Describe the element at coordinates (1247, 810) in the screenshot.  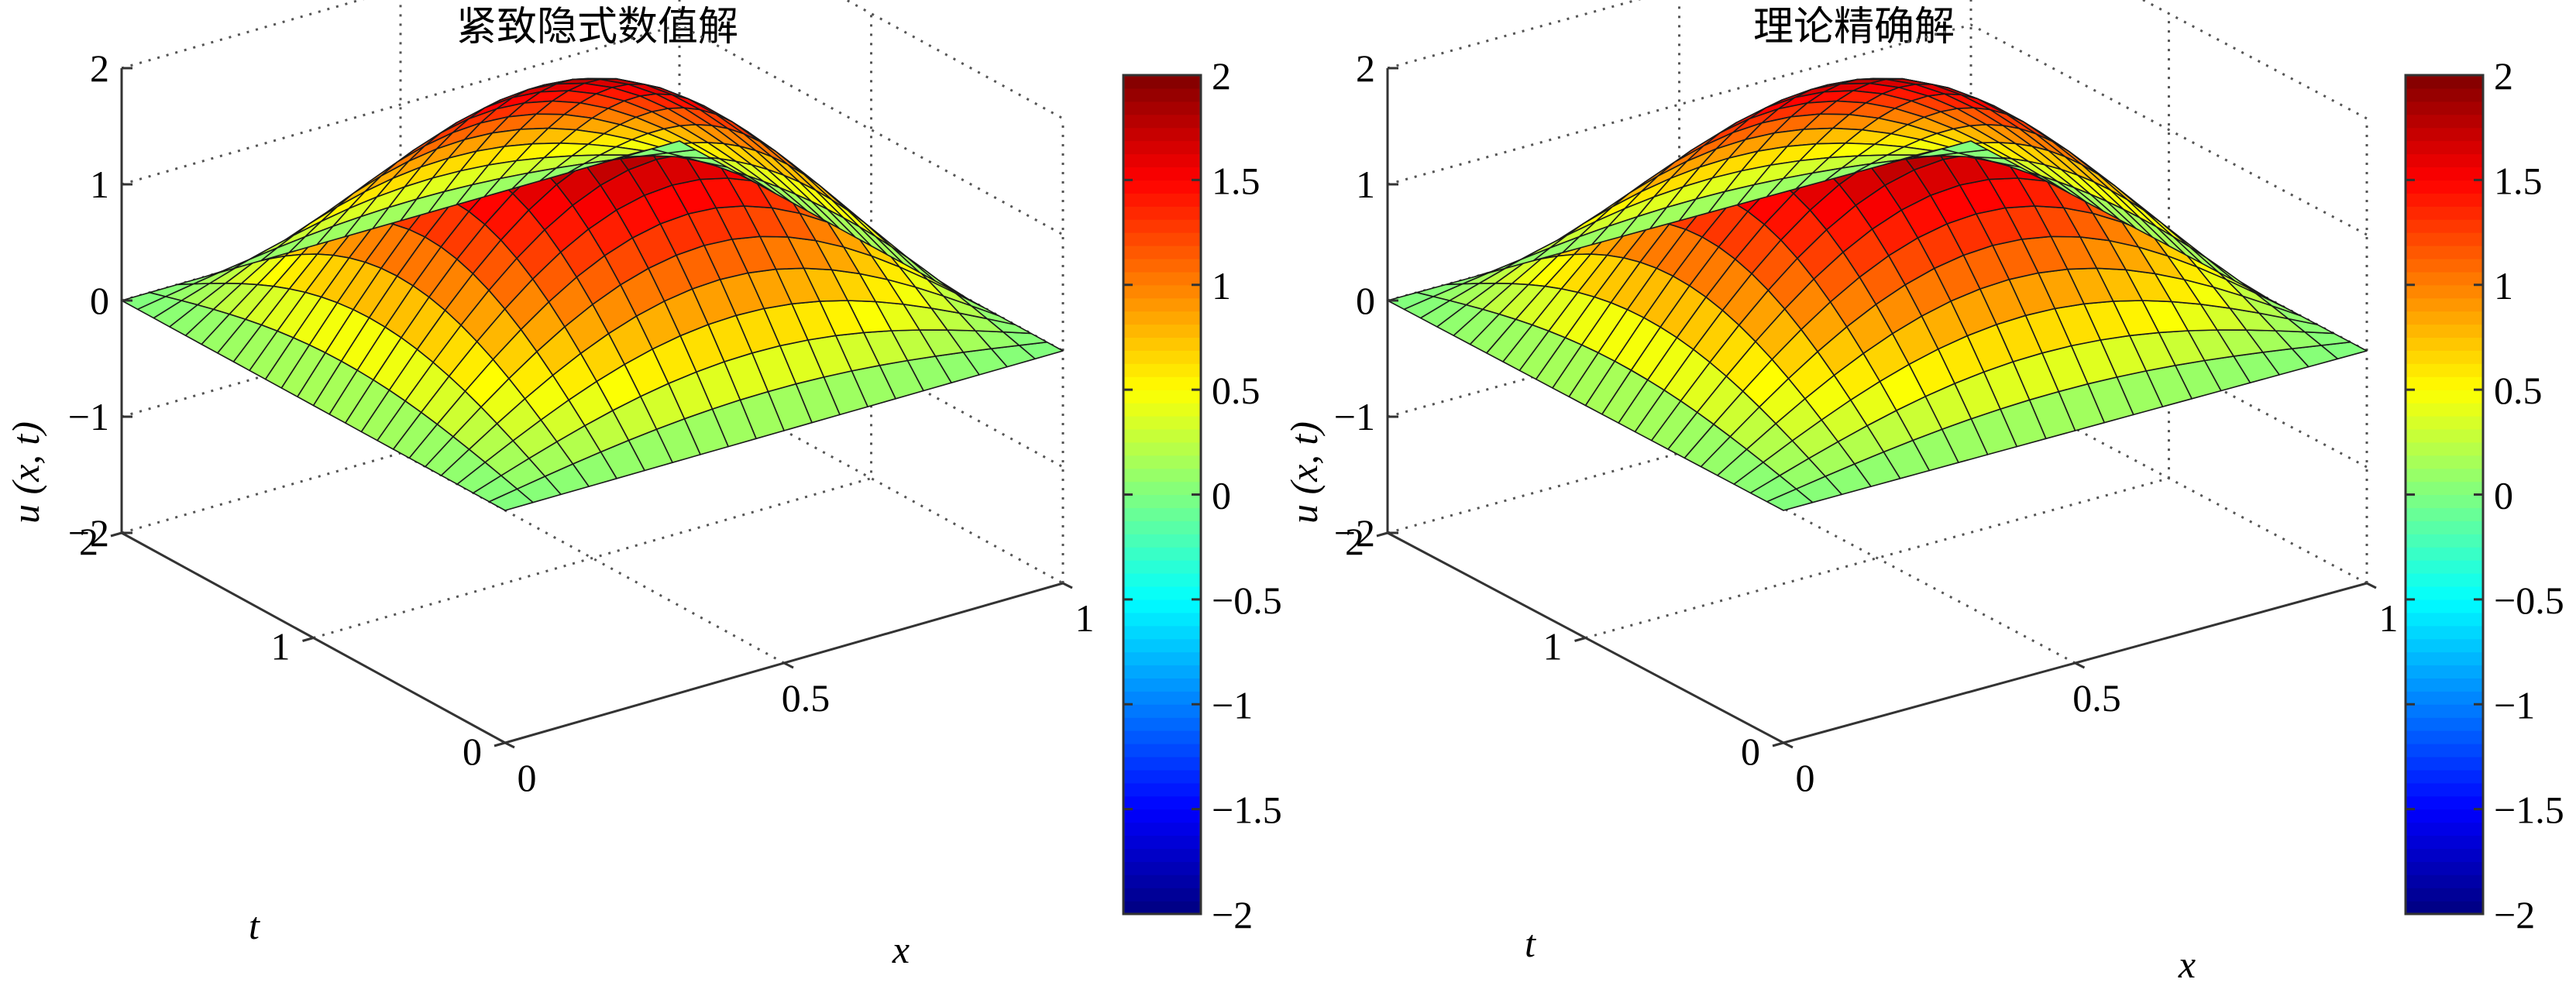
I see `colorbar-tick-label: −1.5` at that location.